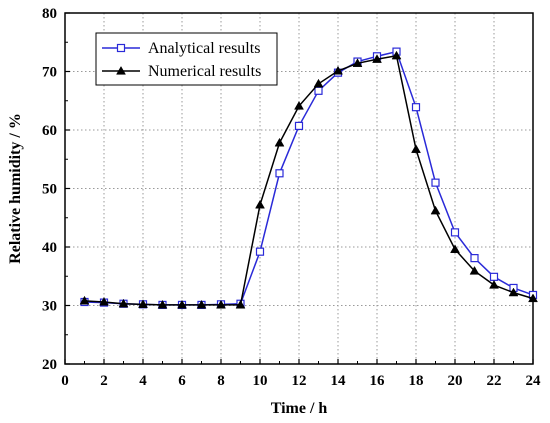 This screenshot has width=550, height=423. Describe the element at coordinates (534, 381) in the screenshot. I see `x-tick-label: 24` at that location.